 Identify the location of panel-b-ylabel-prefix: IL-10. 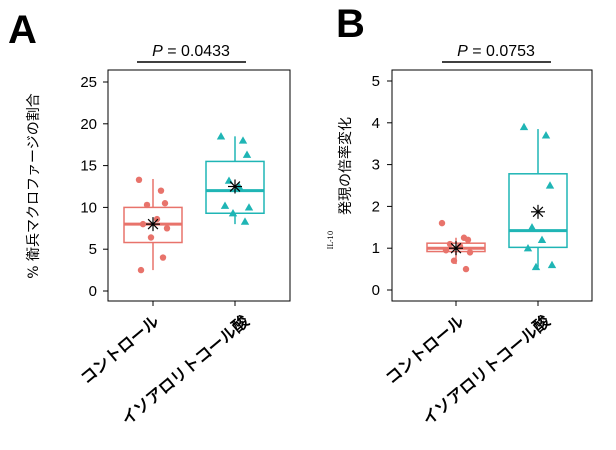
(331, 240).